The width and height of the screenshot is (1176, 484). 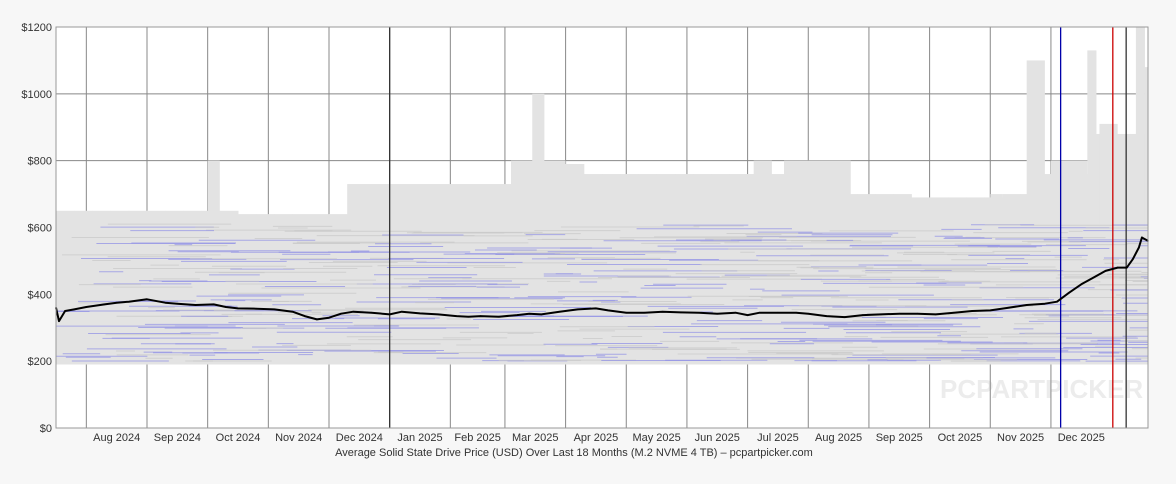 I want to click on x-tick-label: Aug 2025, so click(x=838, y=438).